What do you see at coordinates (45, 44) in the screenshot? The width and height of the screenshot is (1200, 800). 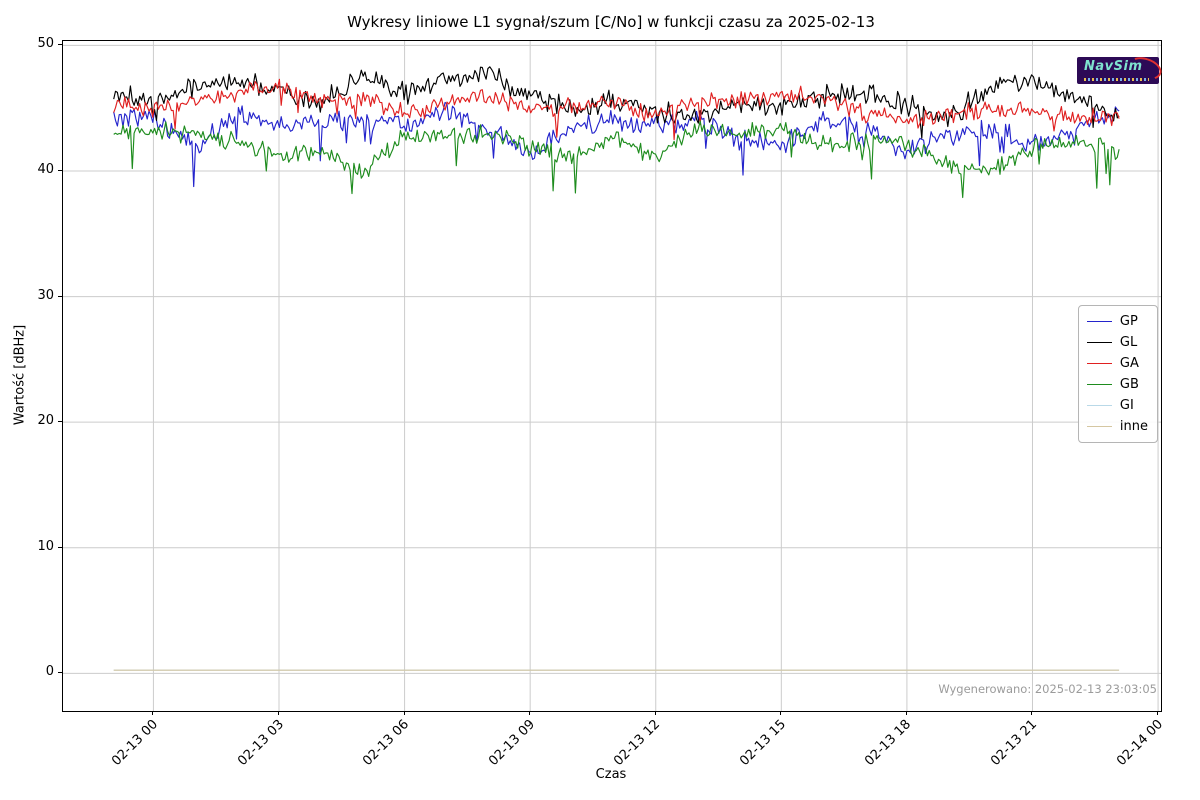 I see `y-tick-label: 50` at bounding box center [45, 44].